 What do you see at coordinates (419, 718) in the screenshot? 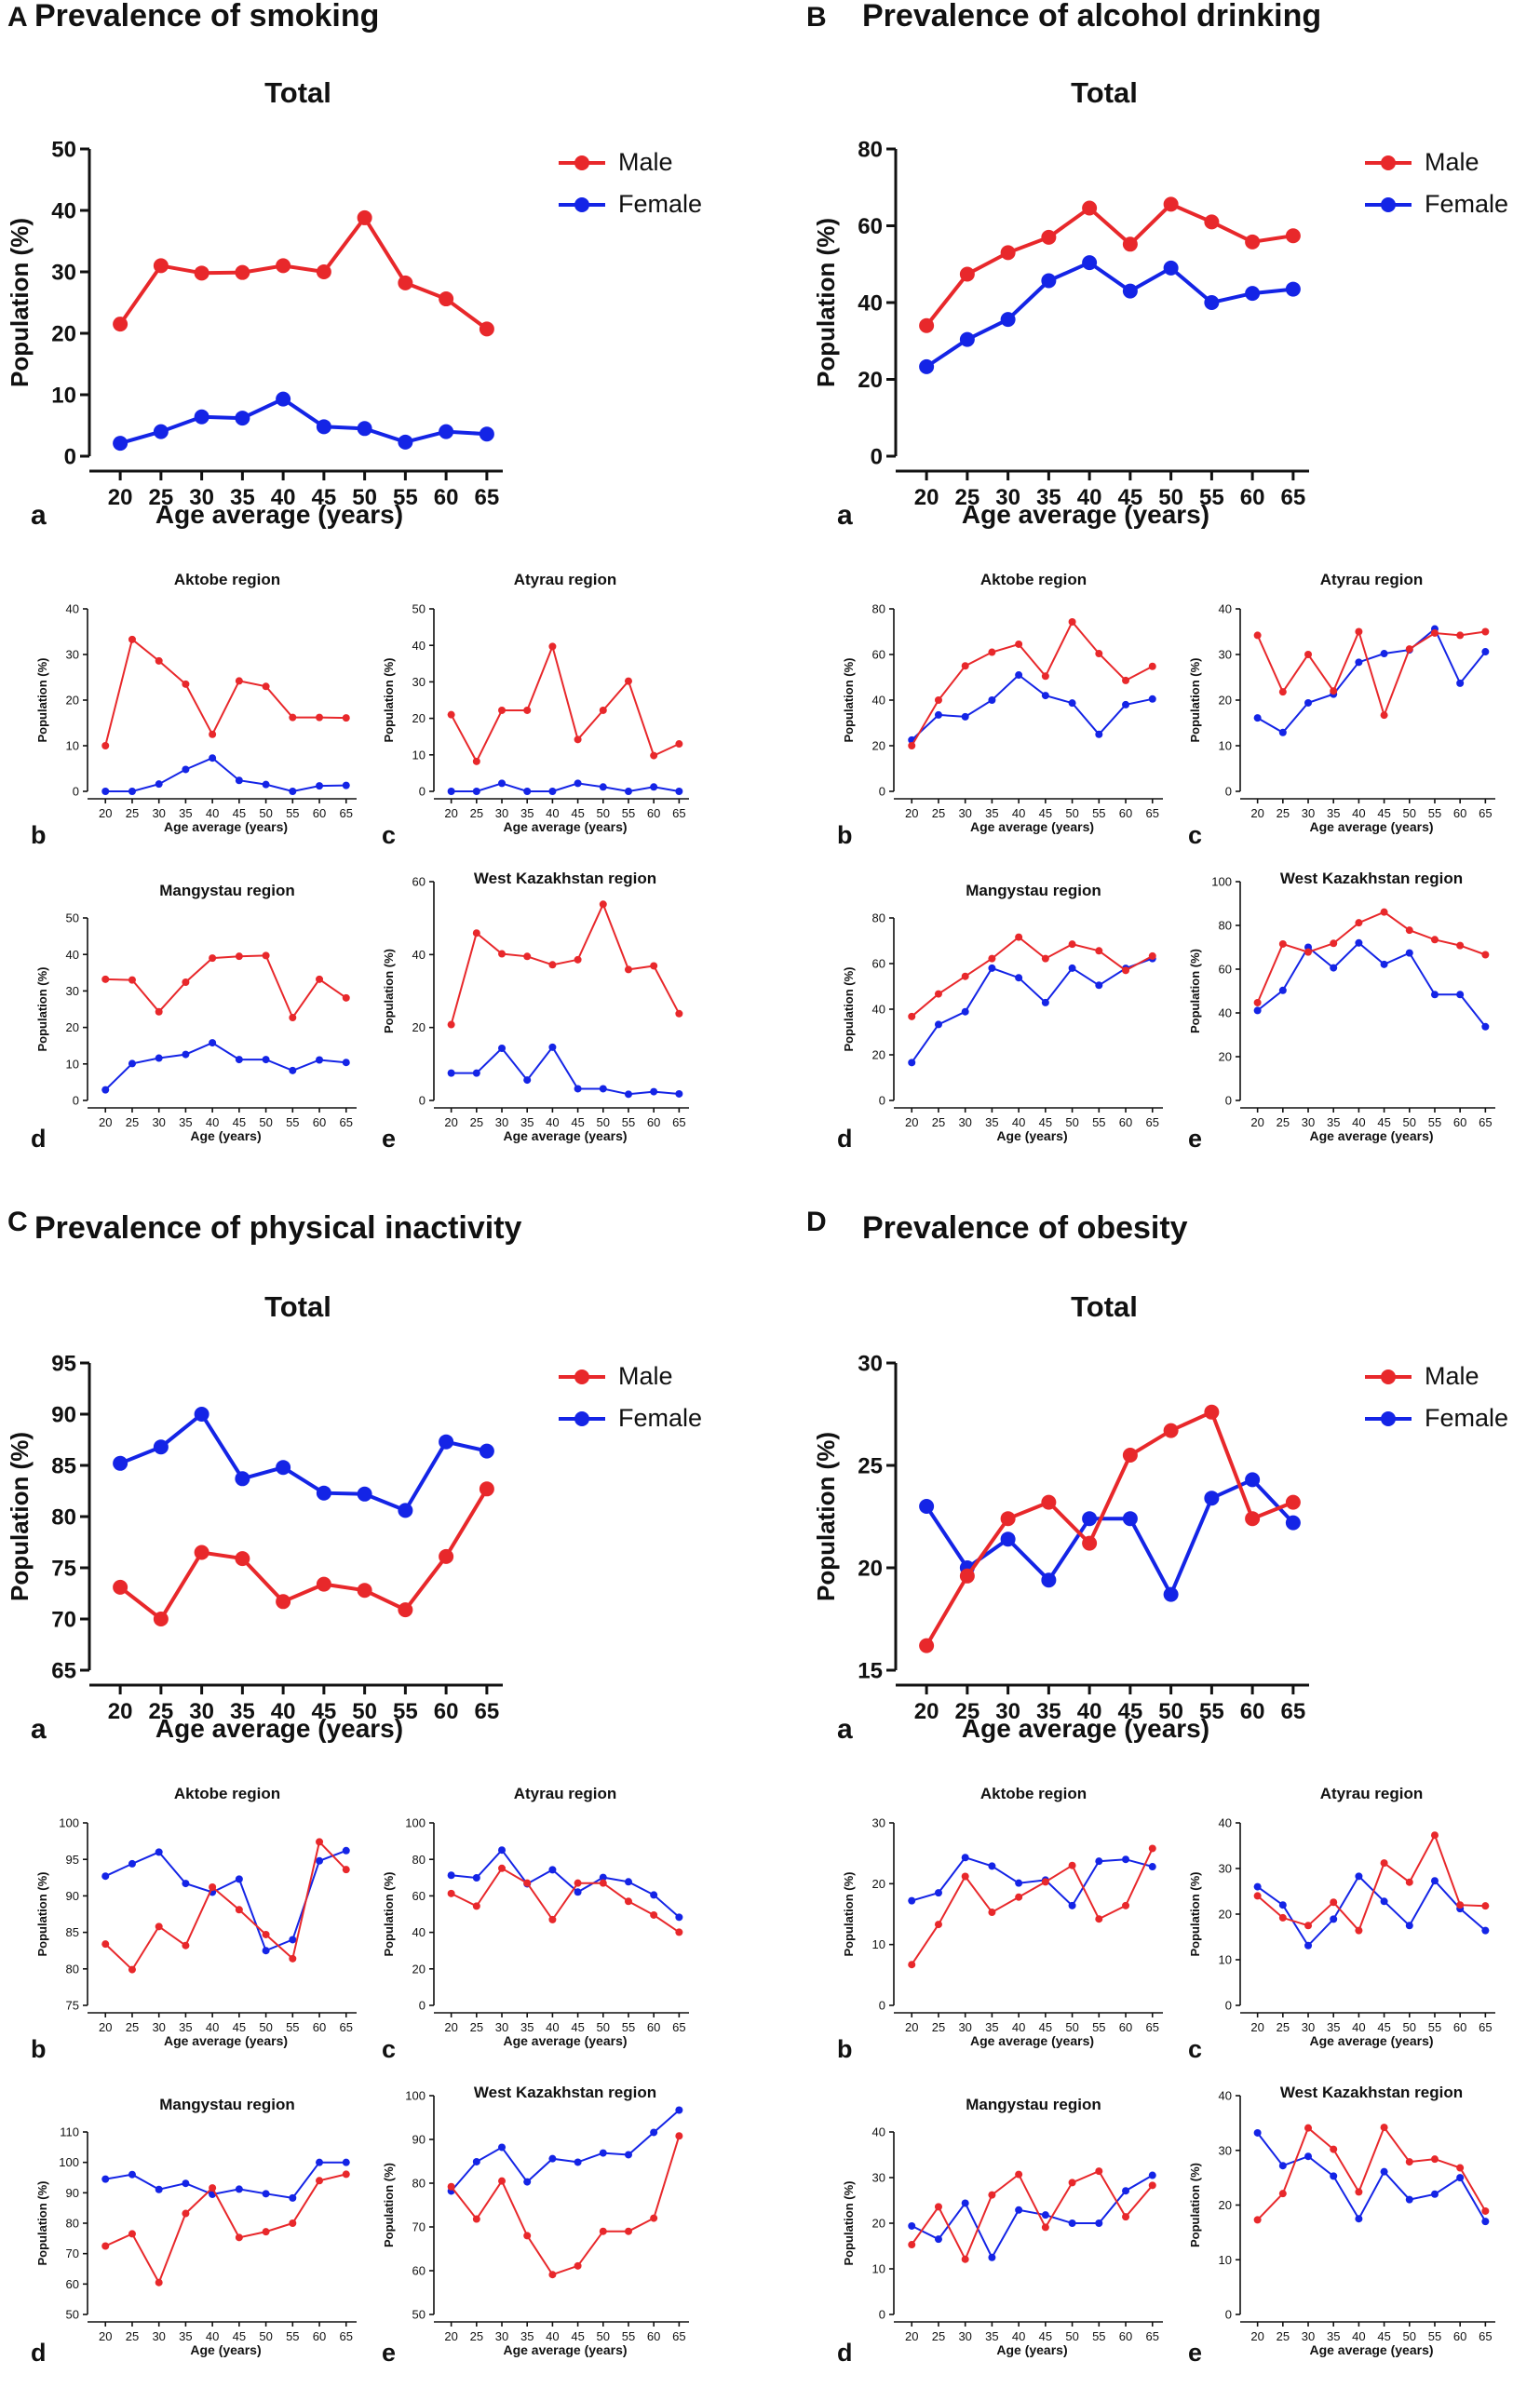
I see `chart-ac-y-tick-label: 20` at bounding box center [419, 718].